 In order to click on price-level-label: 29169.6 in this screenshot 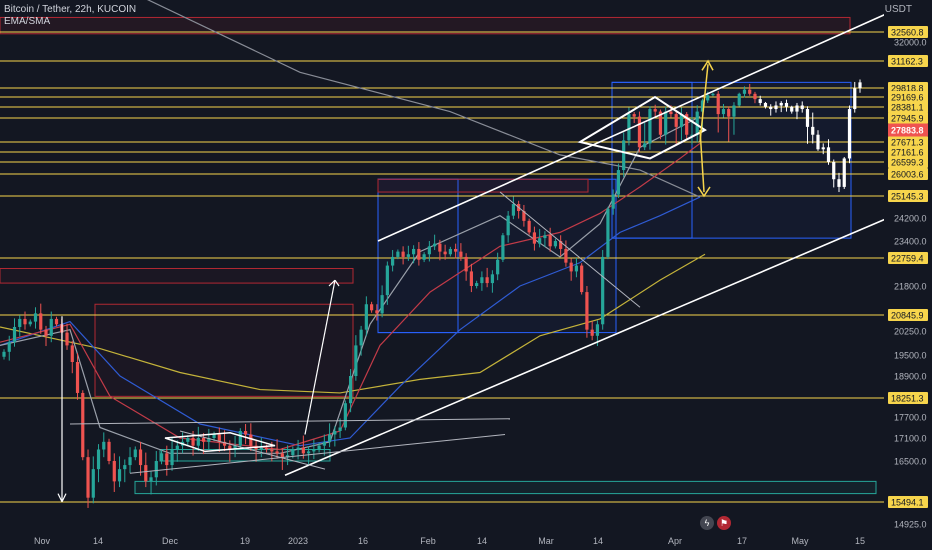, I will do `click(907, 98)`.